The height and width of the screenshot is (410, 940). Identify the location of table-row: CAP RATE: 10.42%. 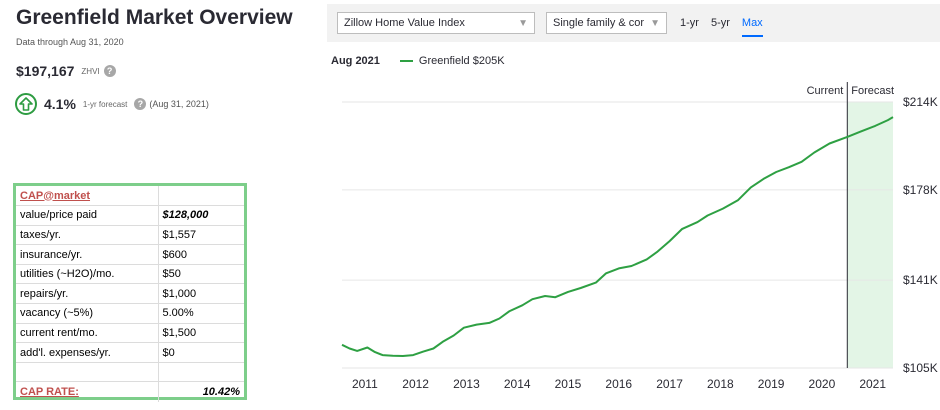
(130, 391).